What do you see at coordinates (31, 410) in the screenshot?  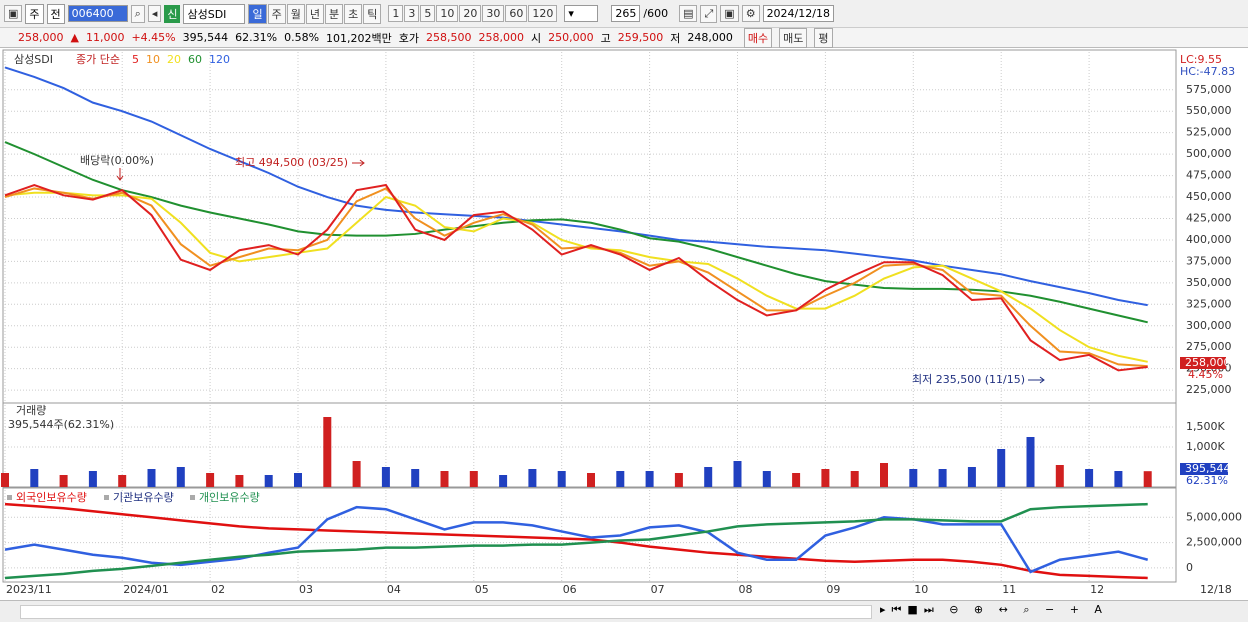 I see `panel-title: 거래량` at bounding box center [31, 410].